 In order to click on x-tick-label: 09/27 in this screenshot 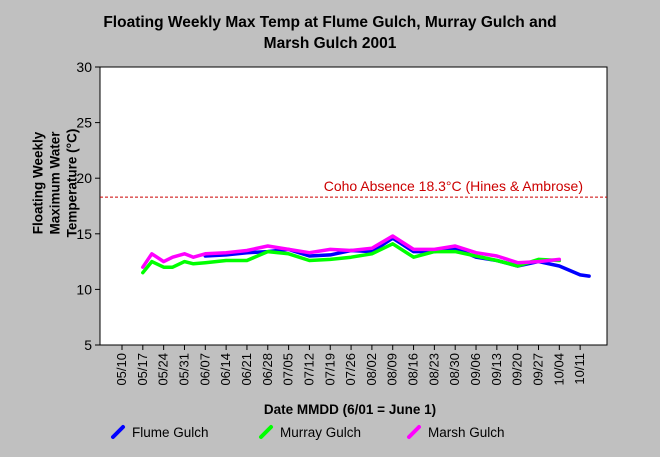, I will do `click(538, 369)`.